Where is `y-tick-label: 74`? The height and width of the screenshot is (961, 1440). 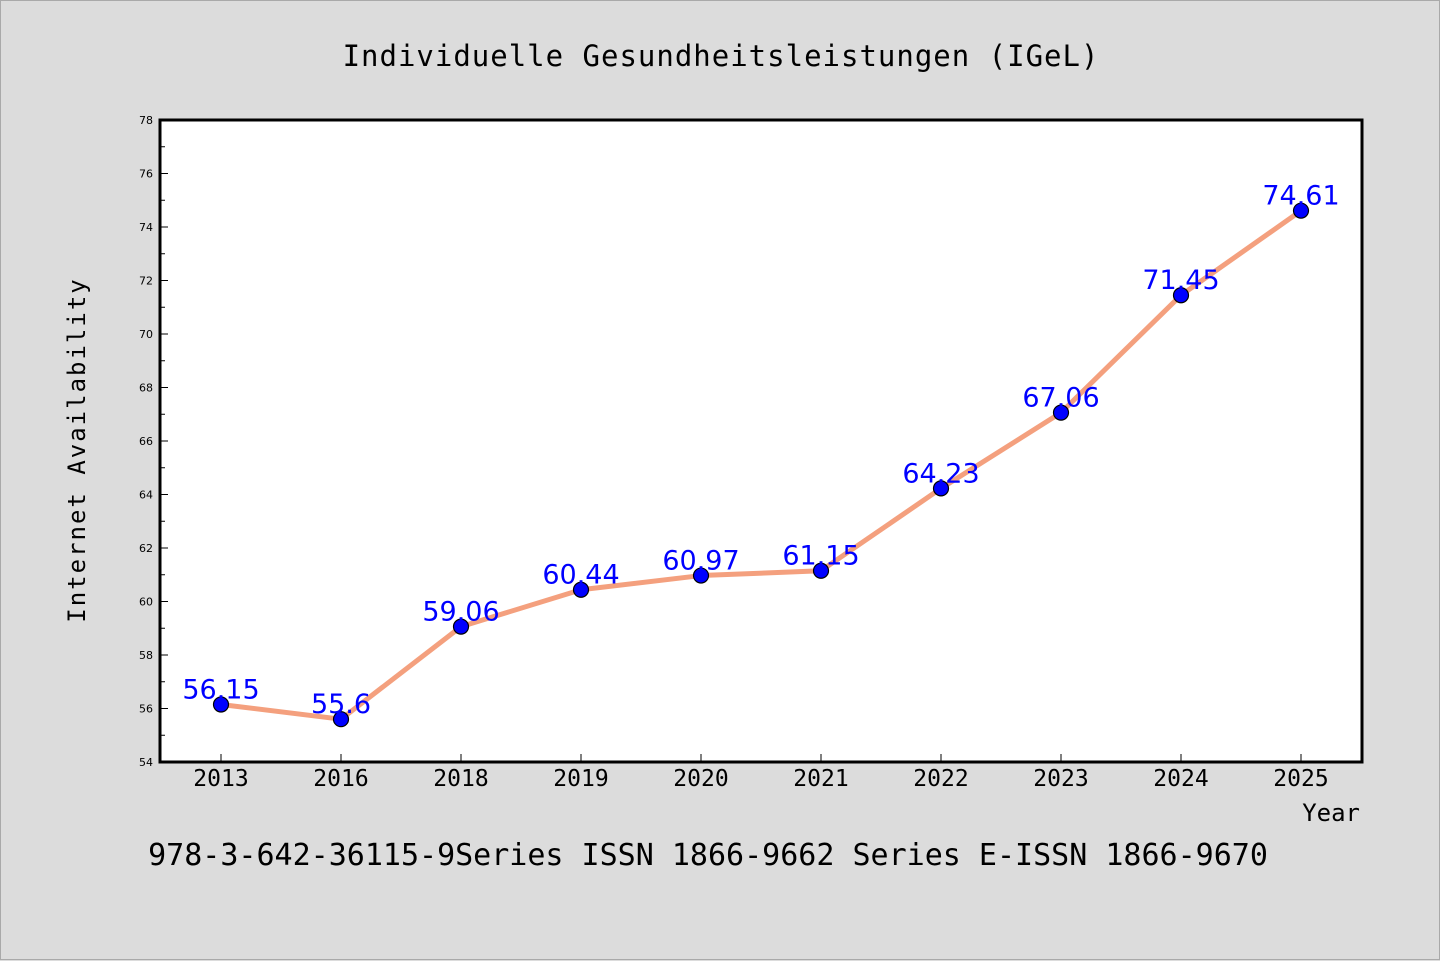
y-tick-label: 74 is located at coordinates (146, 227).